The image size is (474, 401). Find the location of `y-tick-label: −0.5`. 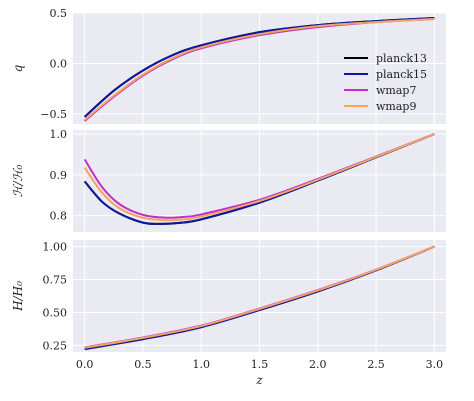

y-tick-label: −0.5 is located at coordinates (53, 114).